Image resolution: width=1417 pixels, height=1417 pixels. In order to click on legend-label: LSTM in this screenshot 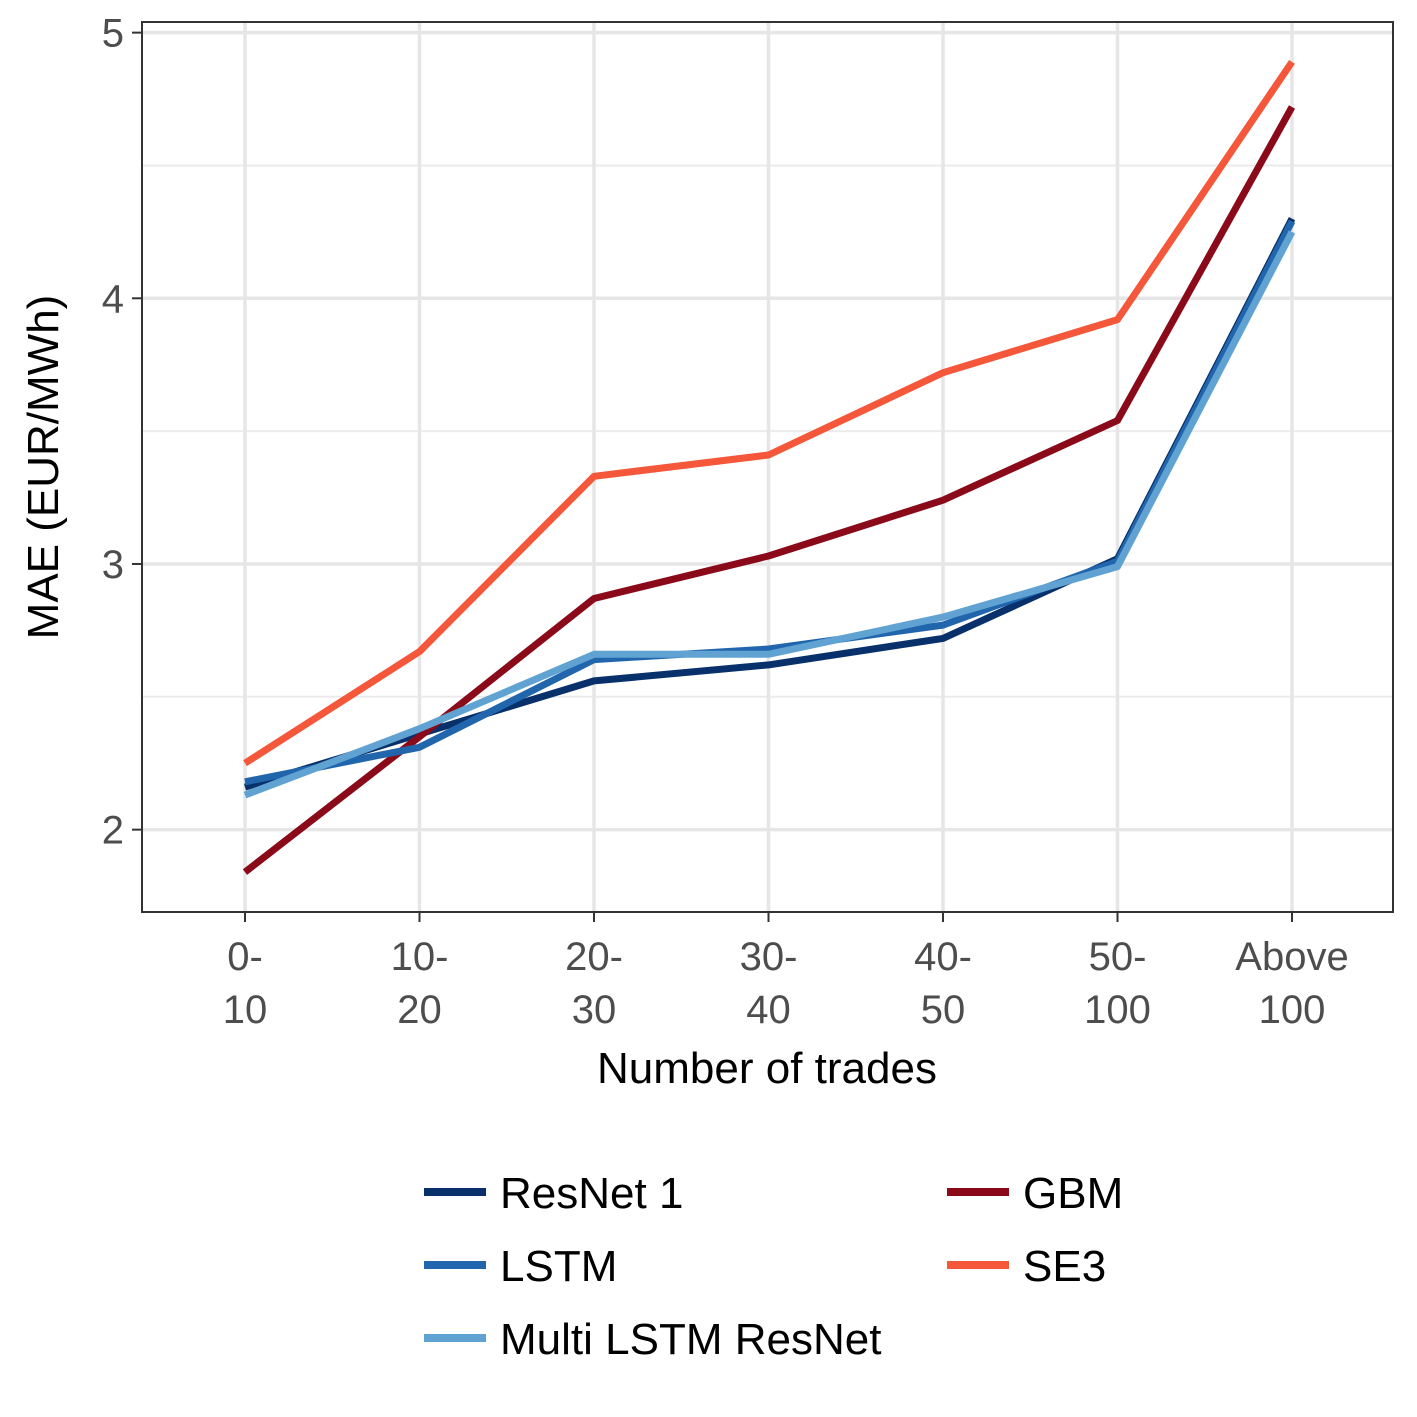, I will do `click(558, 1266)`.